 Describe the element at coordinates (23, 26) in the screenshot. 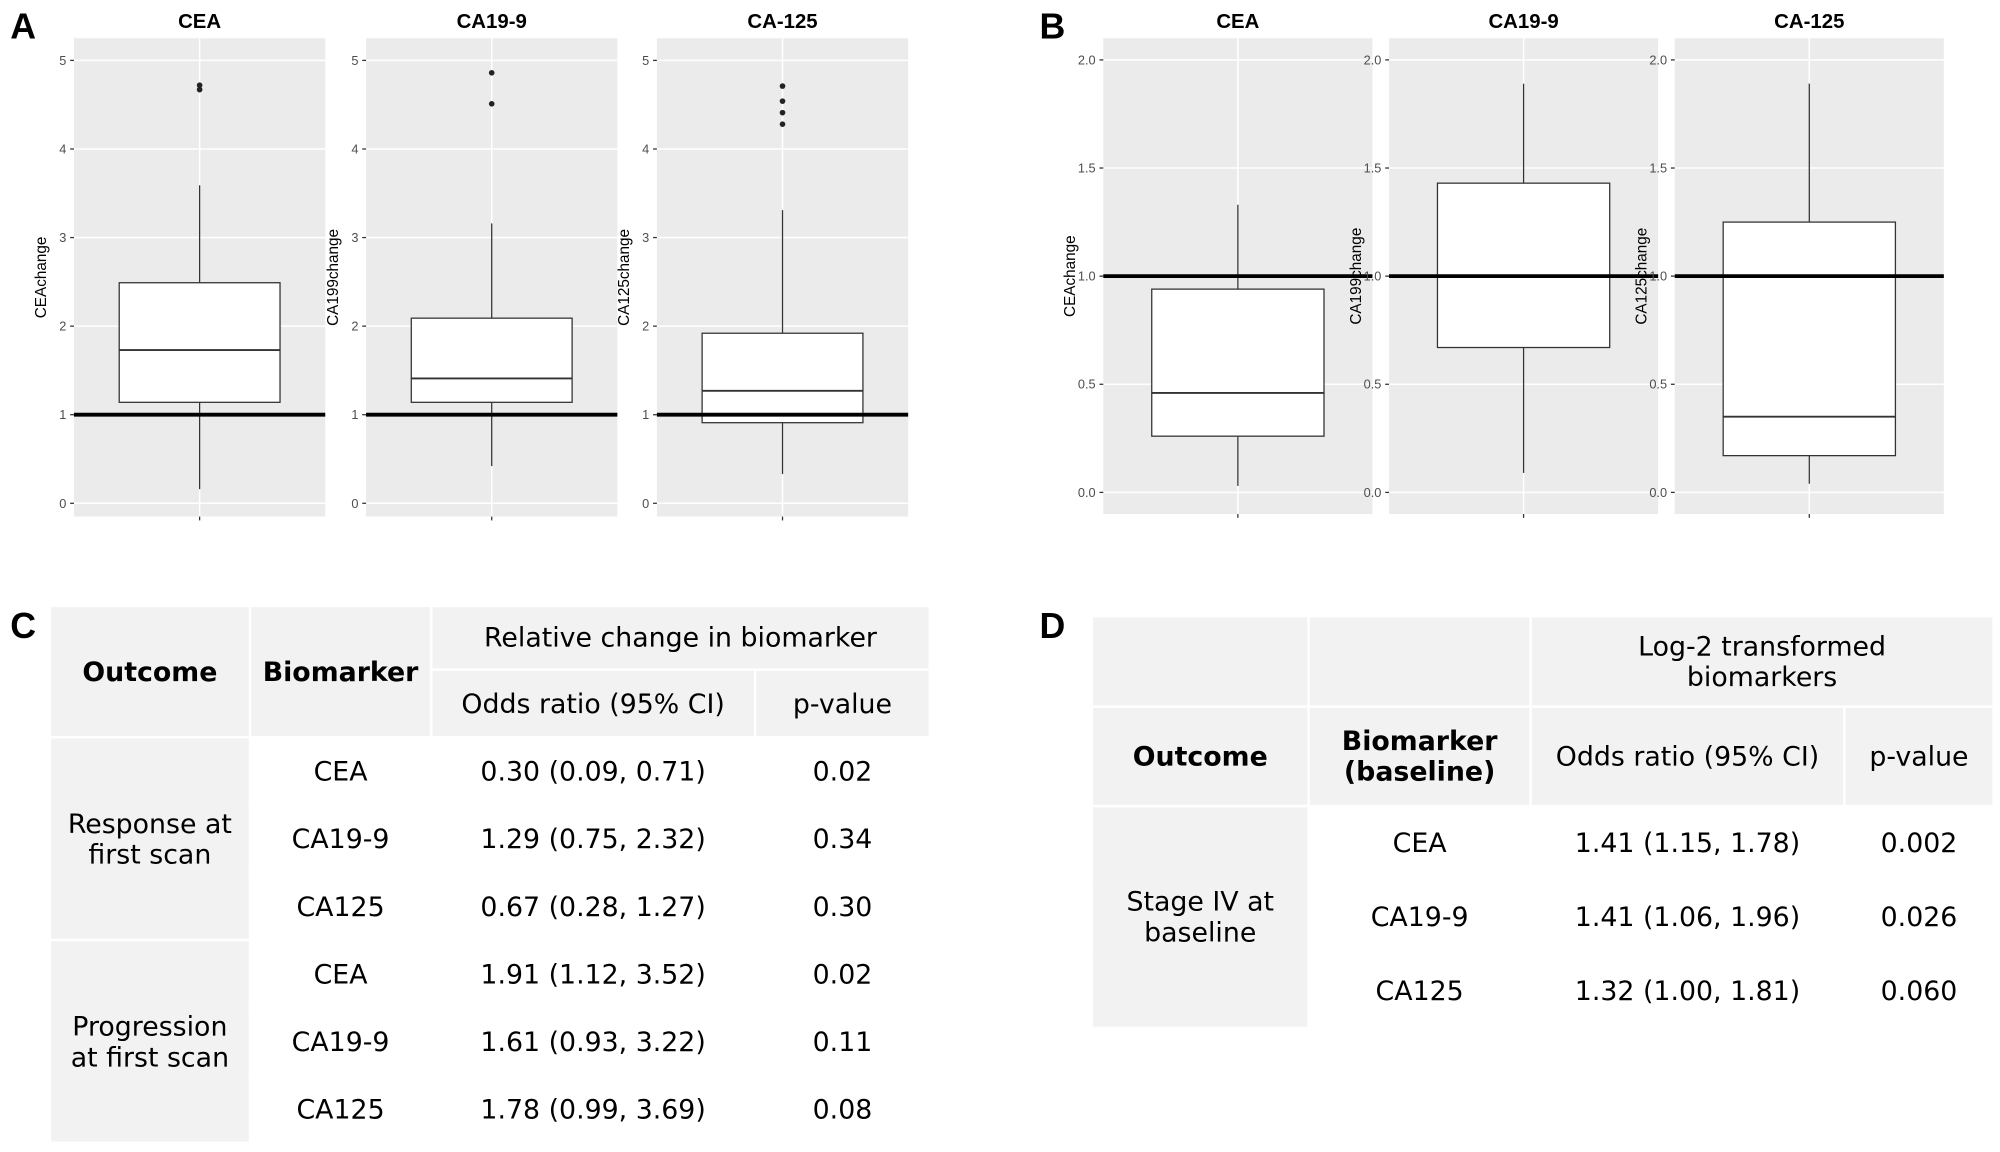

I see `panel-label: A` at that location.